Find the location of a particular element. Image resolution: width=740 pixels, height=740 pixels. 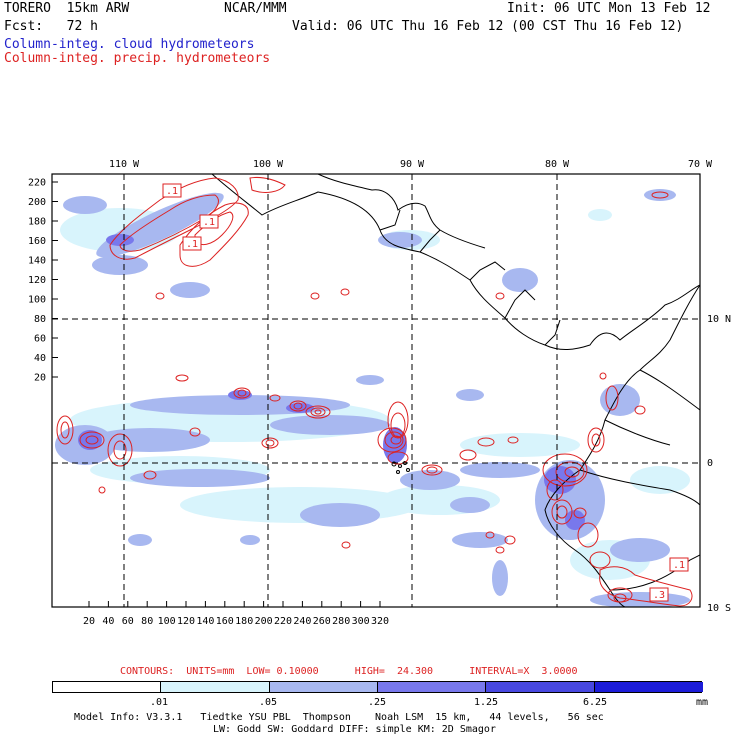

y-tick-label: 40 is located at coordinates (40, 358).